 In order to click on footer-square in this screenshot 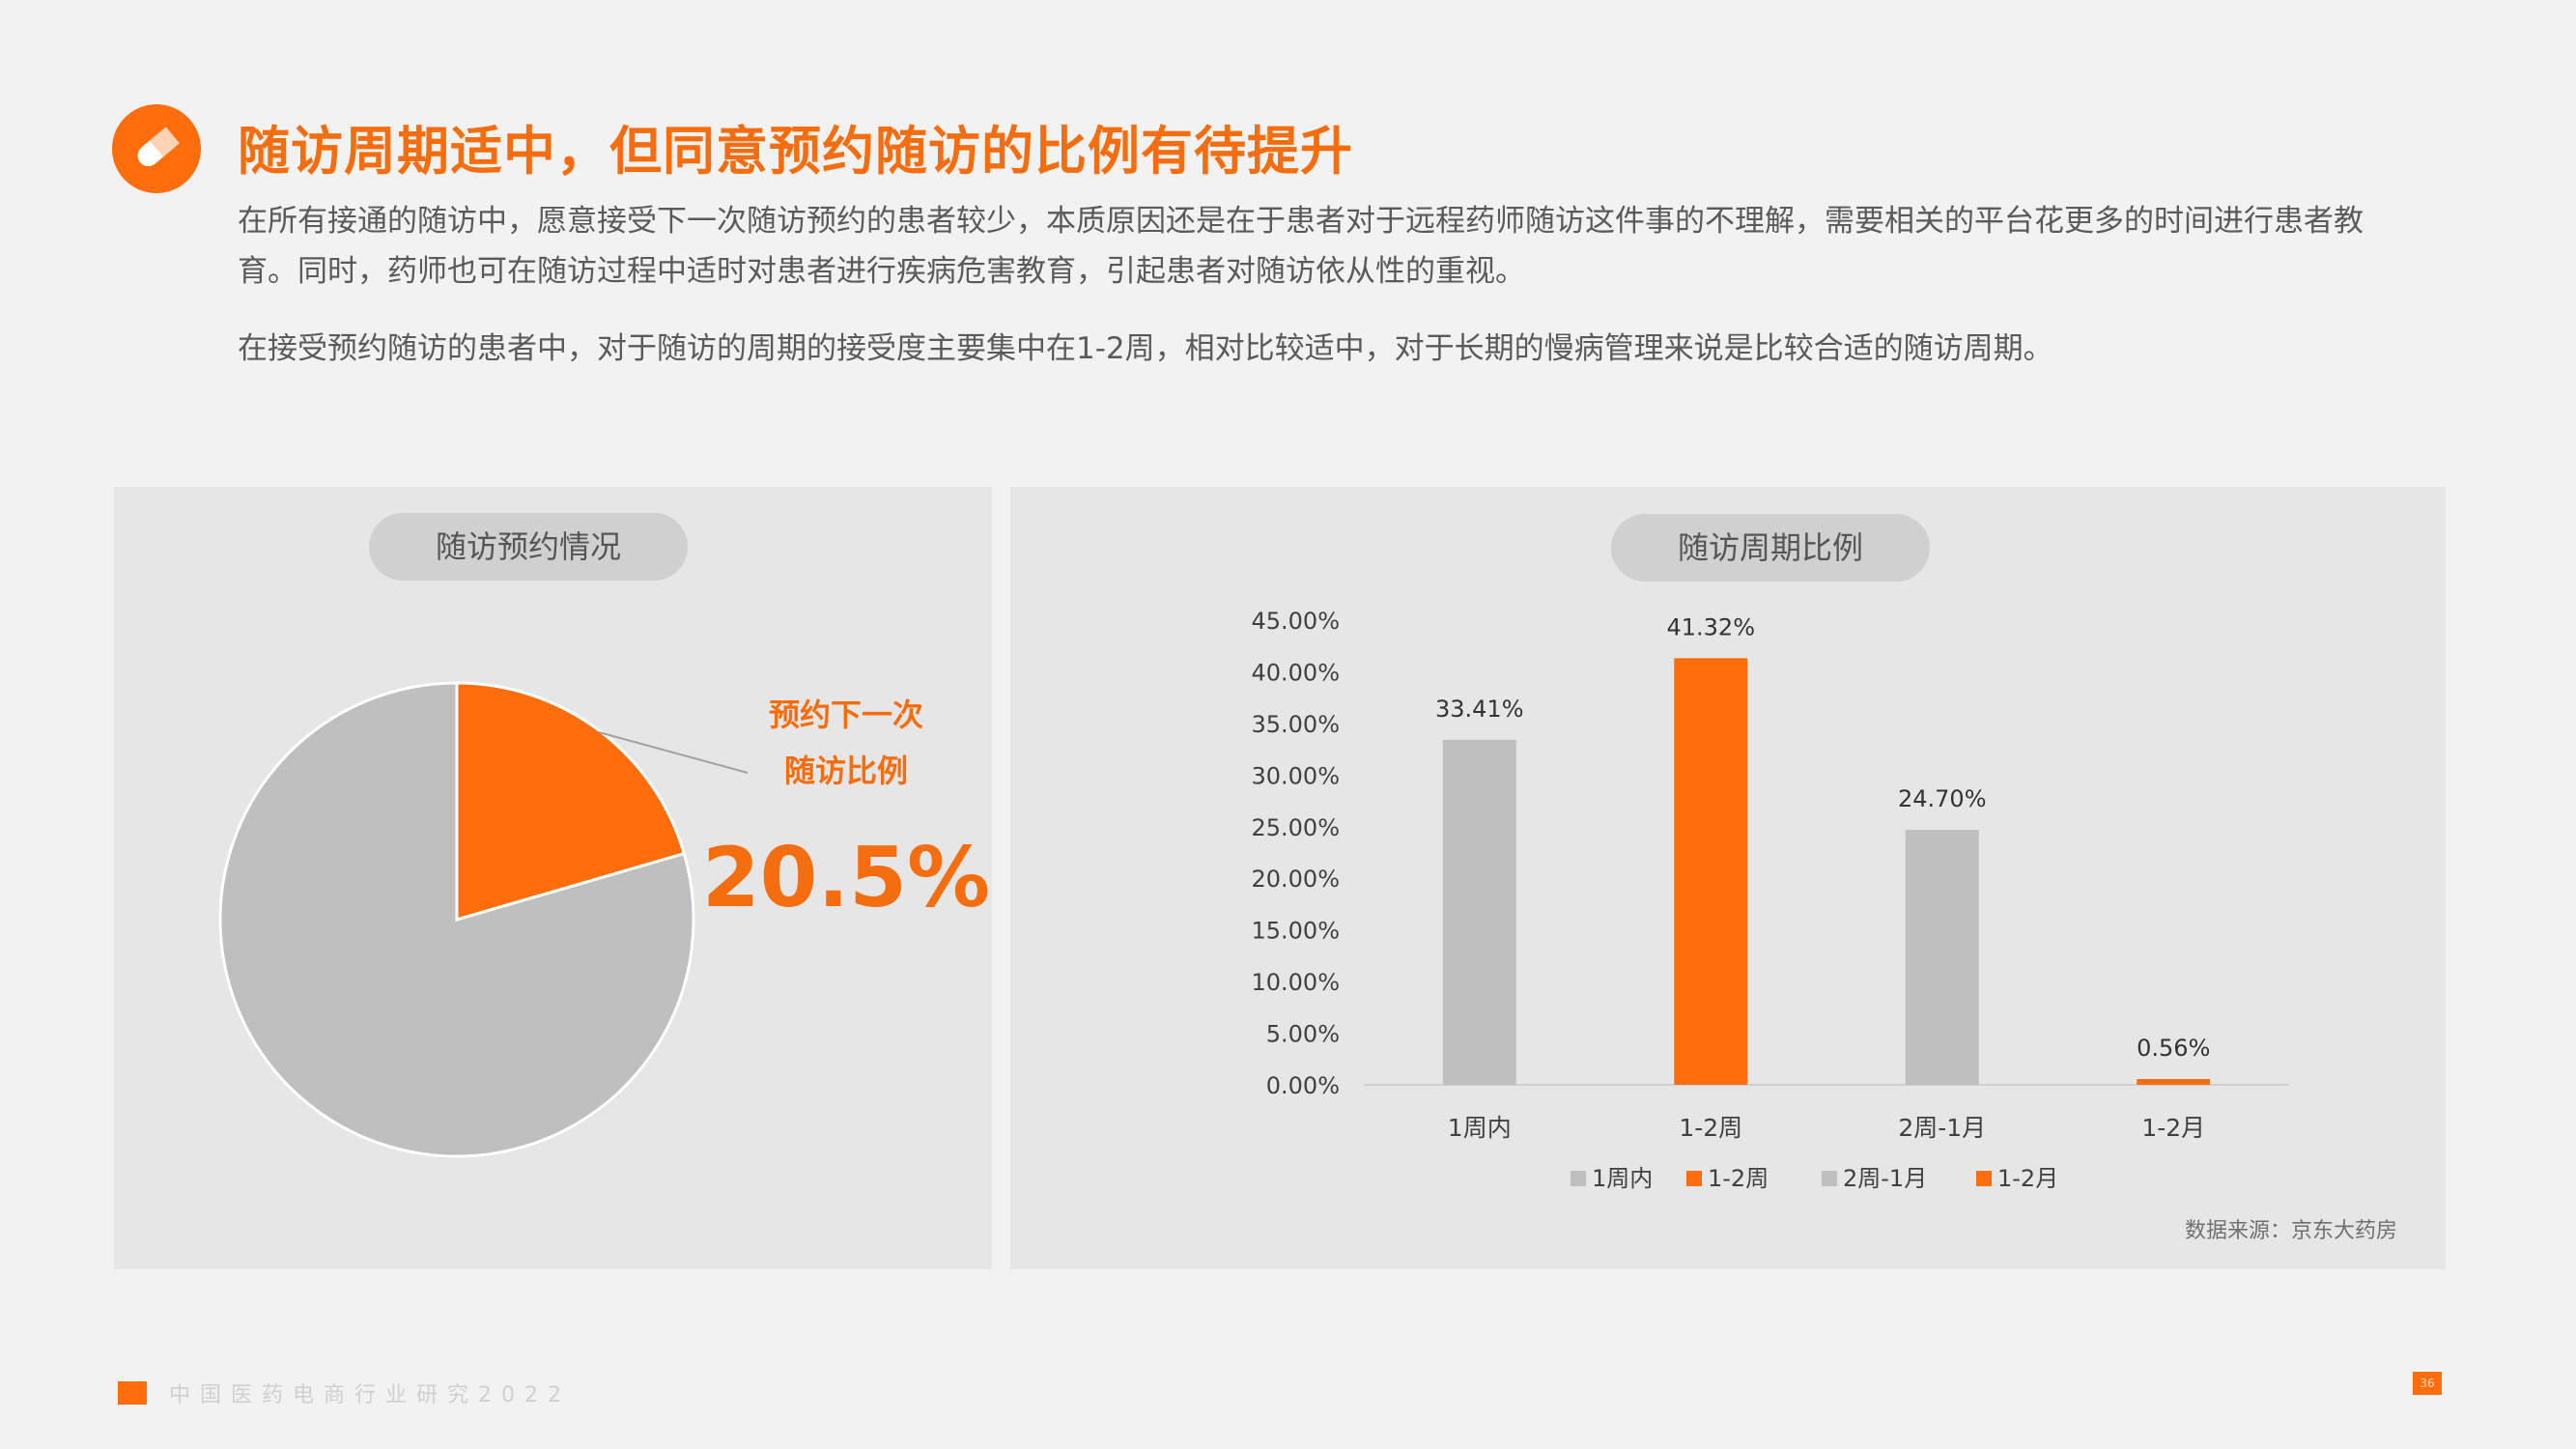, I will do `click(132, 1393)`.